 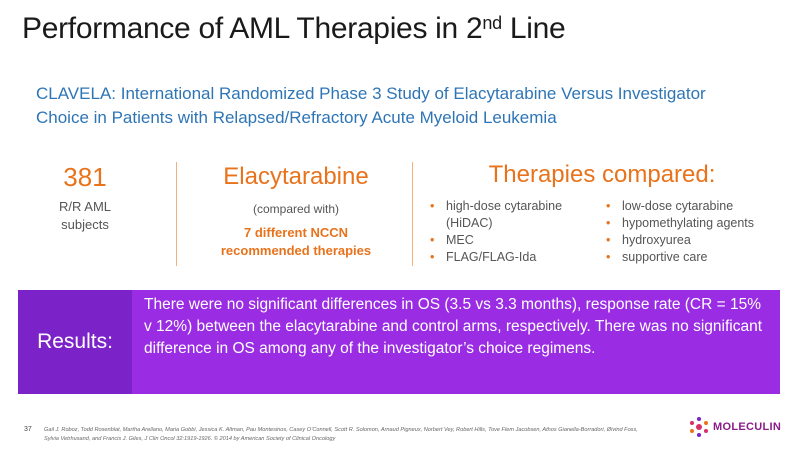 I want to click on drug-nccn-line2: recommended therapies, so click(x=296, y=250).